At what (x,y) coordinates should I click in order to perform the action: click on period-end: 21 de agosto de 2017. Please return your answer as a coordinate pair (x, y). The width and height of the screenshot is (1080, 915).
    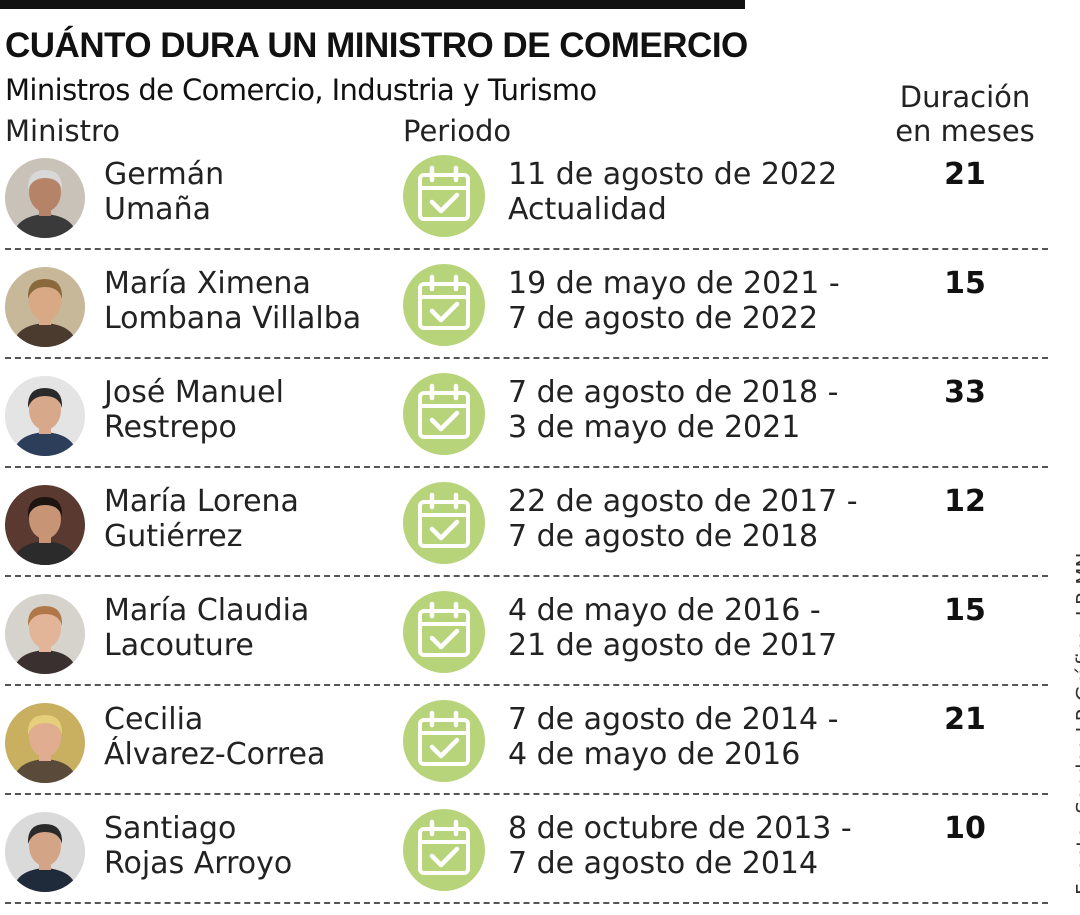
    Looking at the image, I should click on (673, 645).